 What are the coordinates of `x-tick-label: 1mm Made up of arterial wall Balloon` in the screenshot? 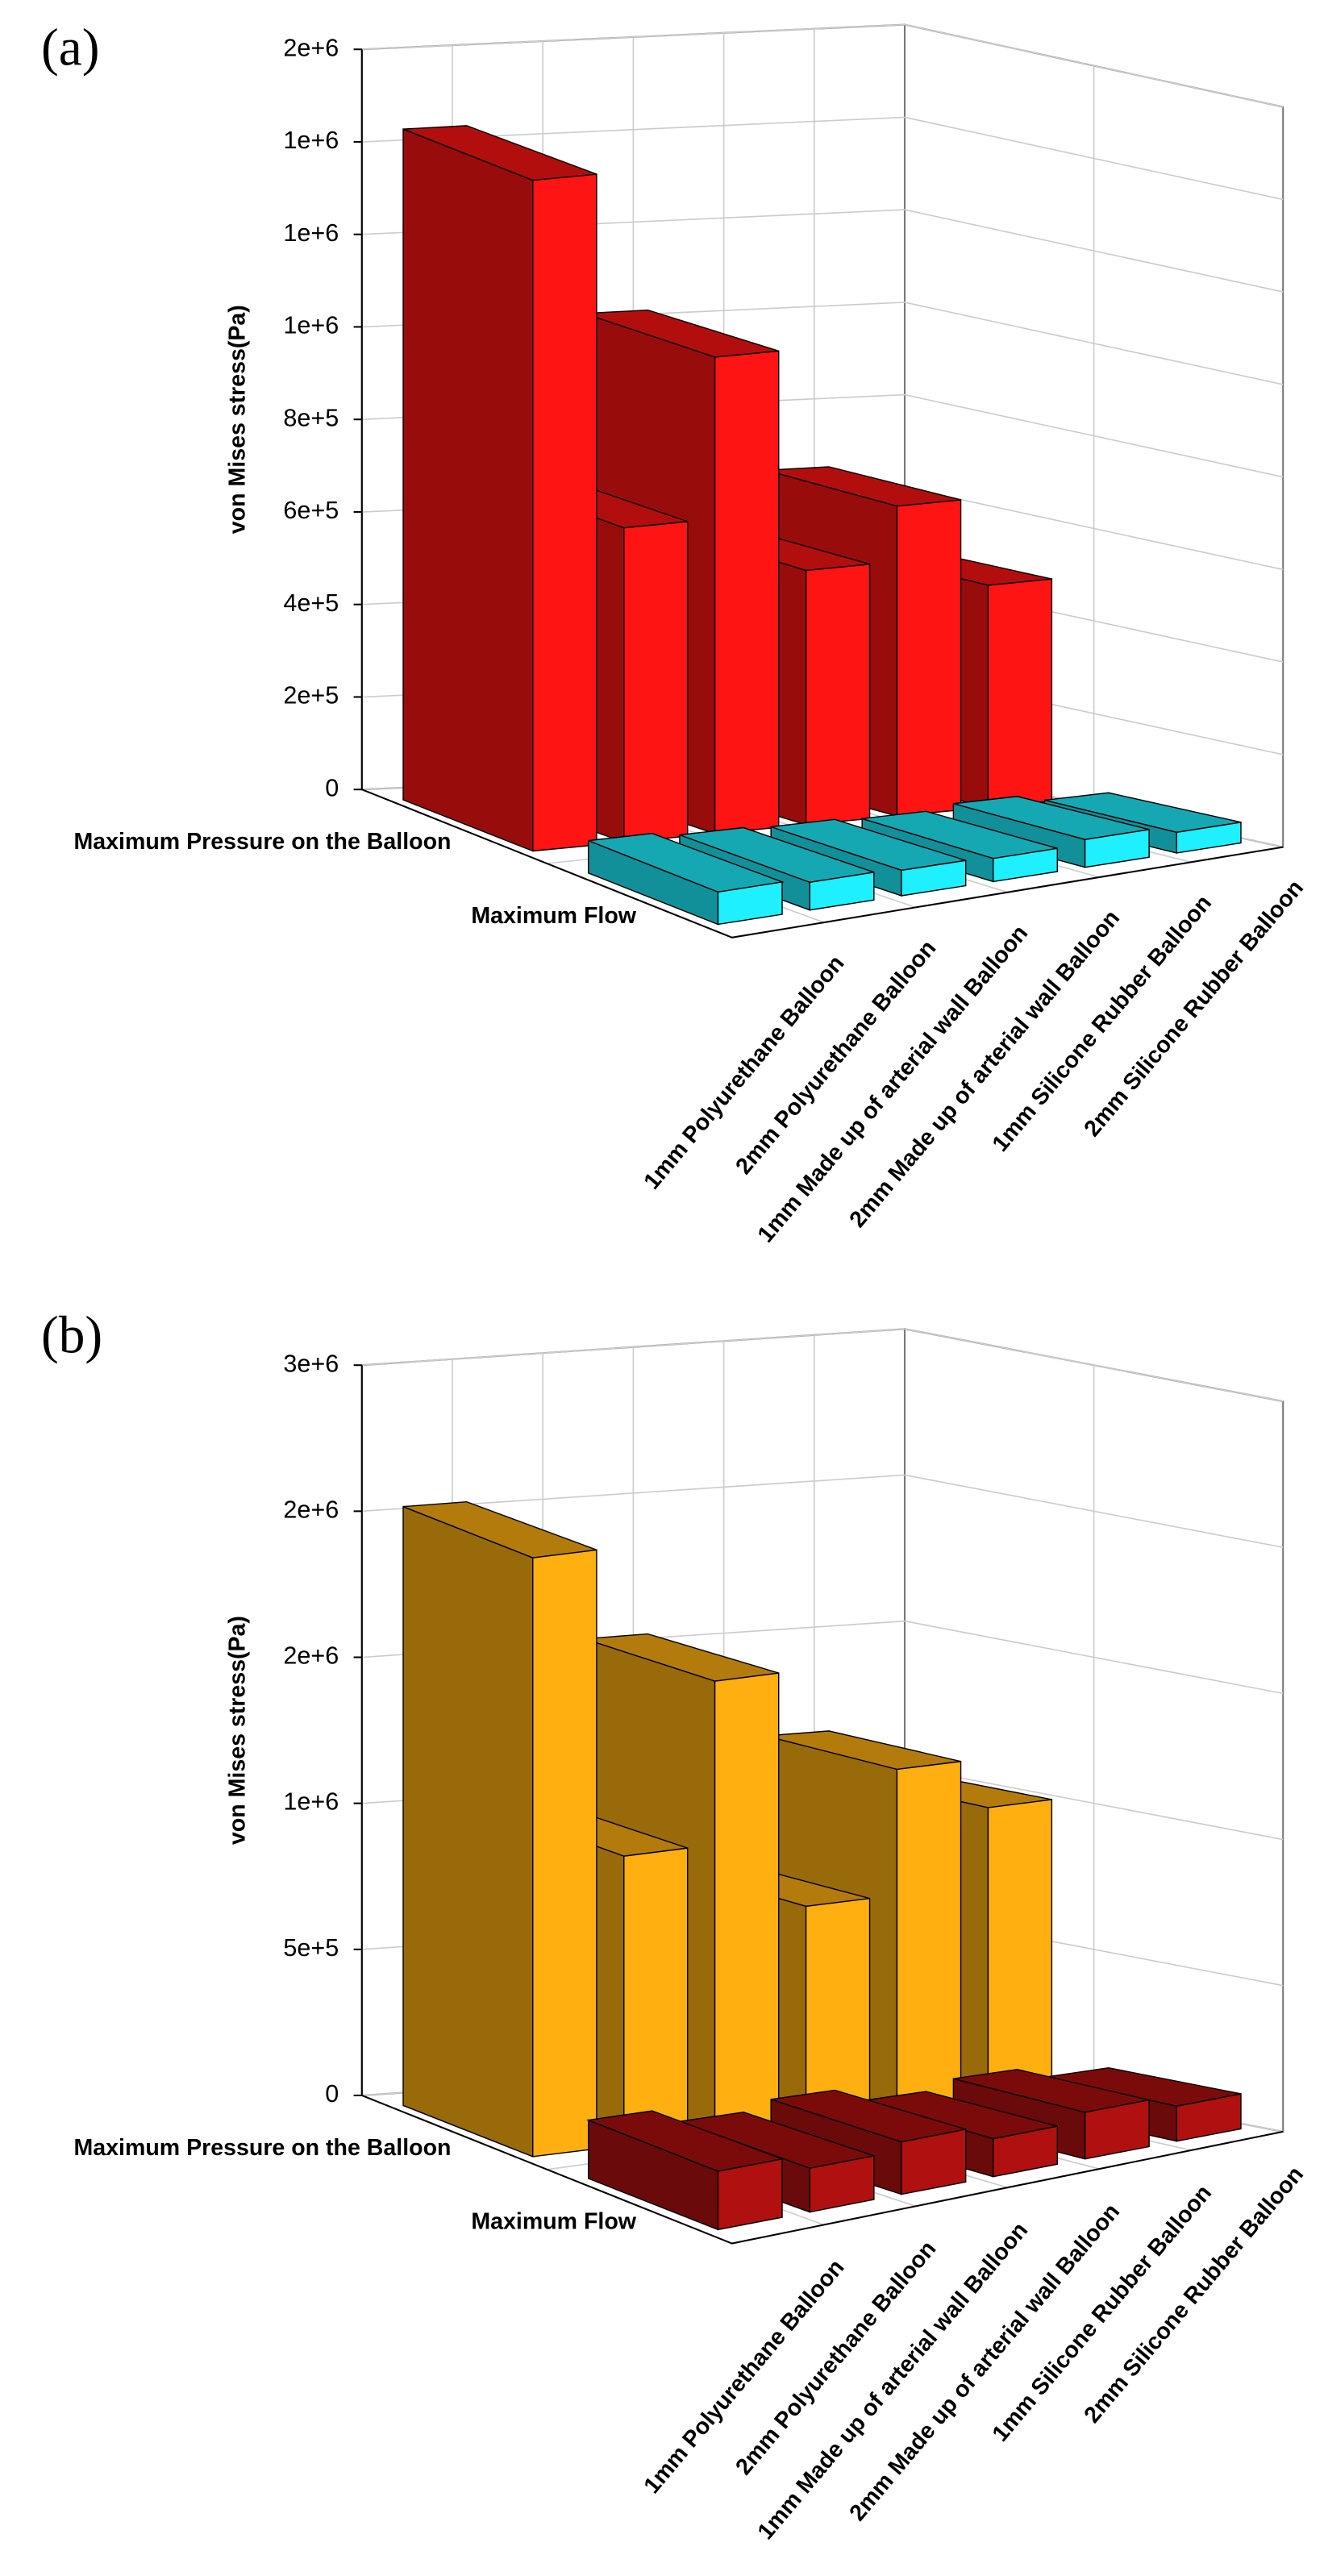 It's located at (892, 2381).